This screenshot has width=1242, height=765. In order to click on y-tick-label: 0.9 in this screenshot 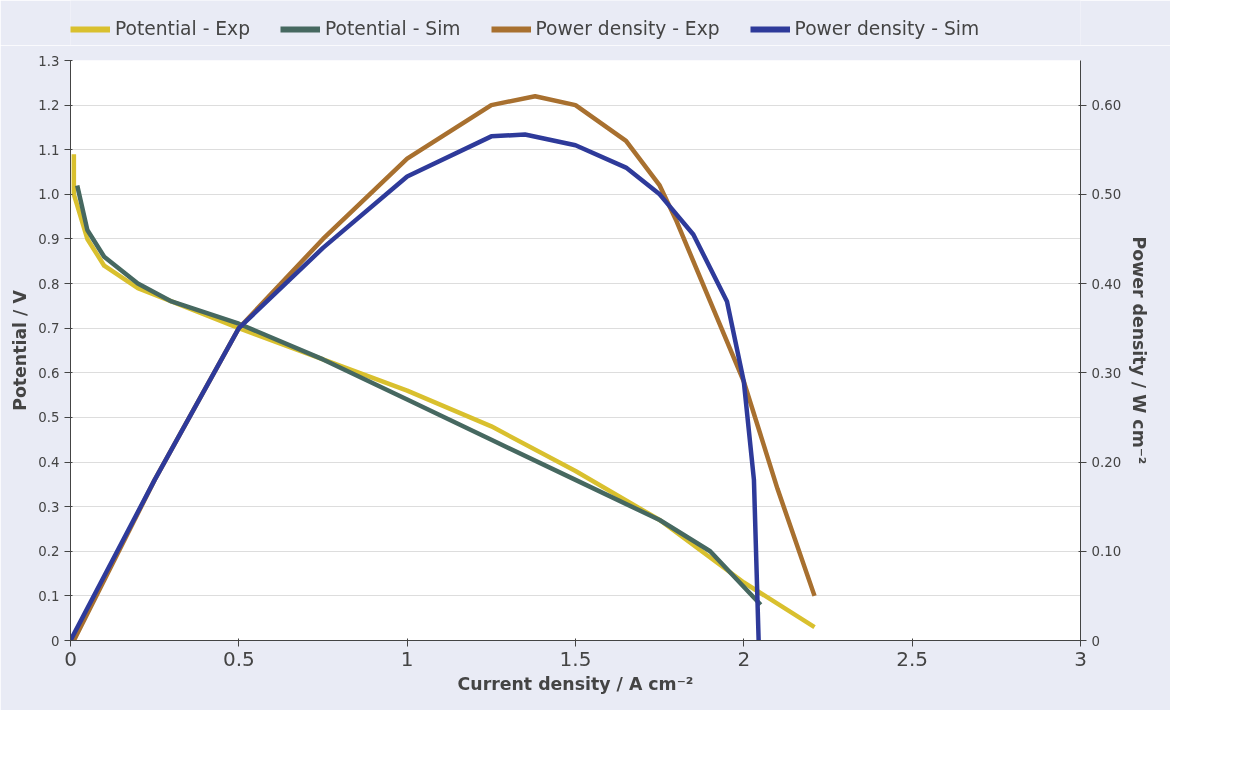, I will do `click(49, 239)`.